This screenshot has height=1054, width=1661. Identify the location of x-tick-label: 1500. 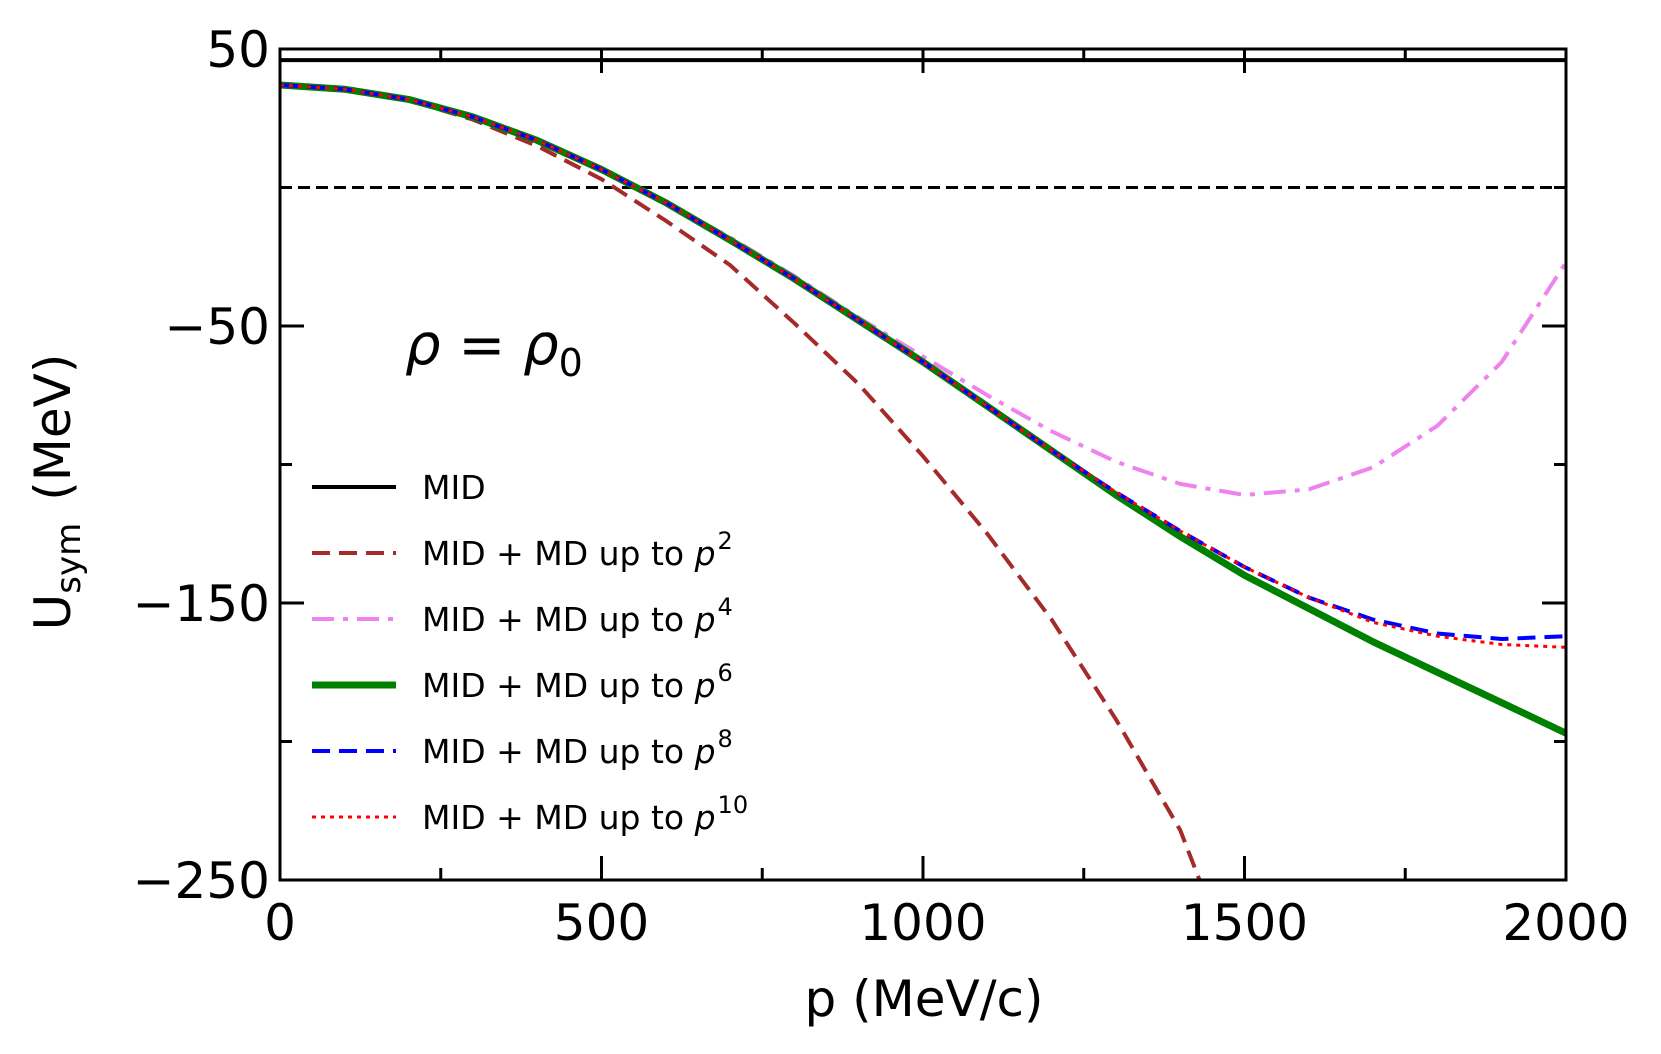
(1244, 923).